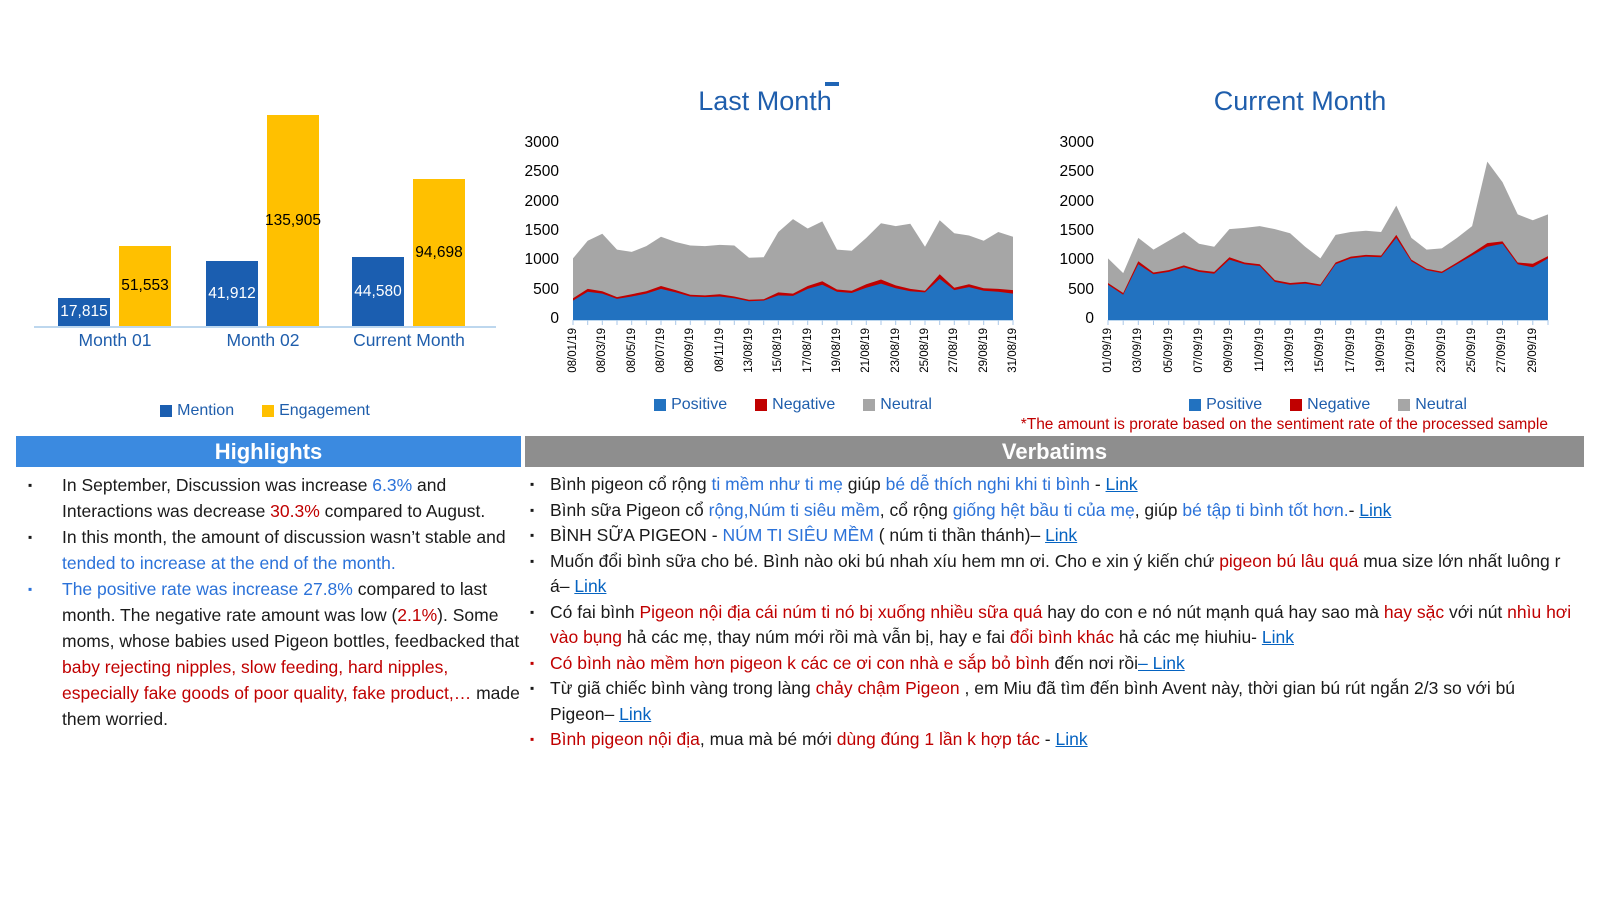 Image resolution: width=1600 pixels, height=900 pixels. Describe the element at coordinates (925, 350) in the screenshot. I see `x-axis-label: 25/08/19` at that location.